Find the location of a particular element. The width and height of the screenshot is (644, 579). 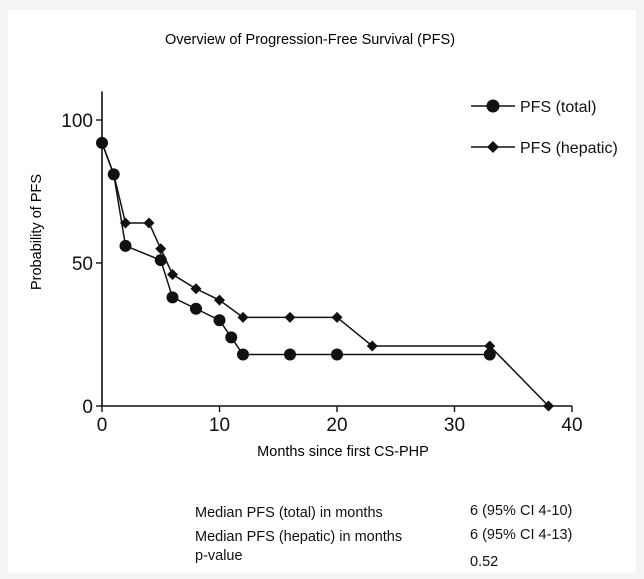

summary-value: 6 (95% CI 4-13) is located at coordinates (521, 535).